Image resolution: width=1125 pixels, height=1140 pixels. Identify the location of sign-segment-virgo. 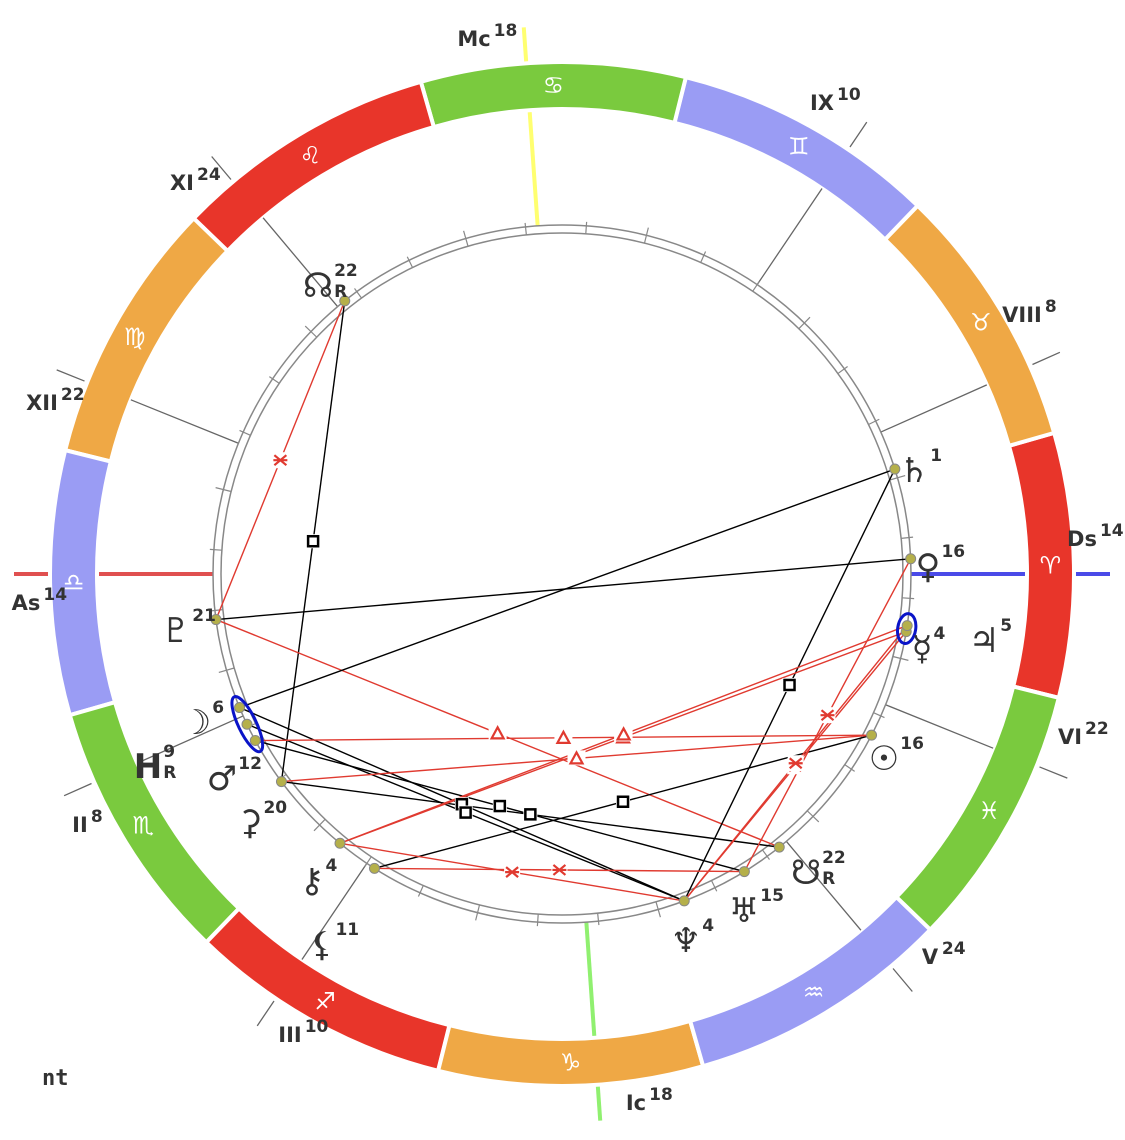
(146, 339).